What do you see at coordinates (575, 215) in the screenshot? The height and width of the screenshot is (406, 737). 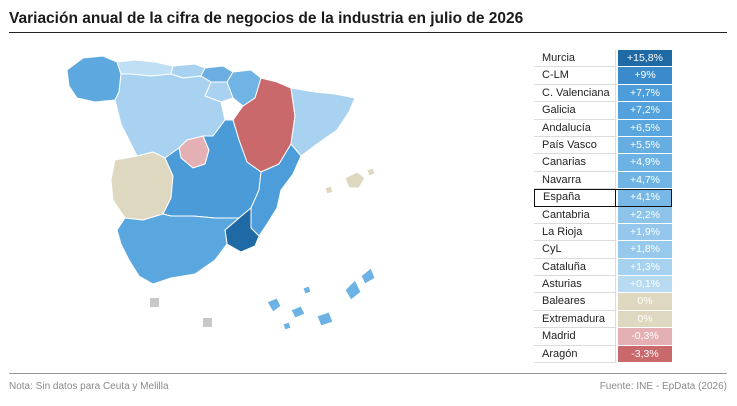 I see `region-name: Cantabria` at bounding box center [575, 215].